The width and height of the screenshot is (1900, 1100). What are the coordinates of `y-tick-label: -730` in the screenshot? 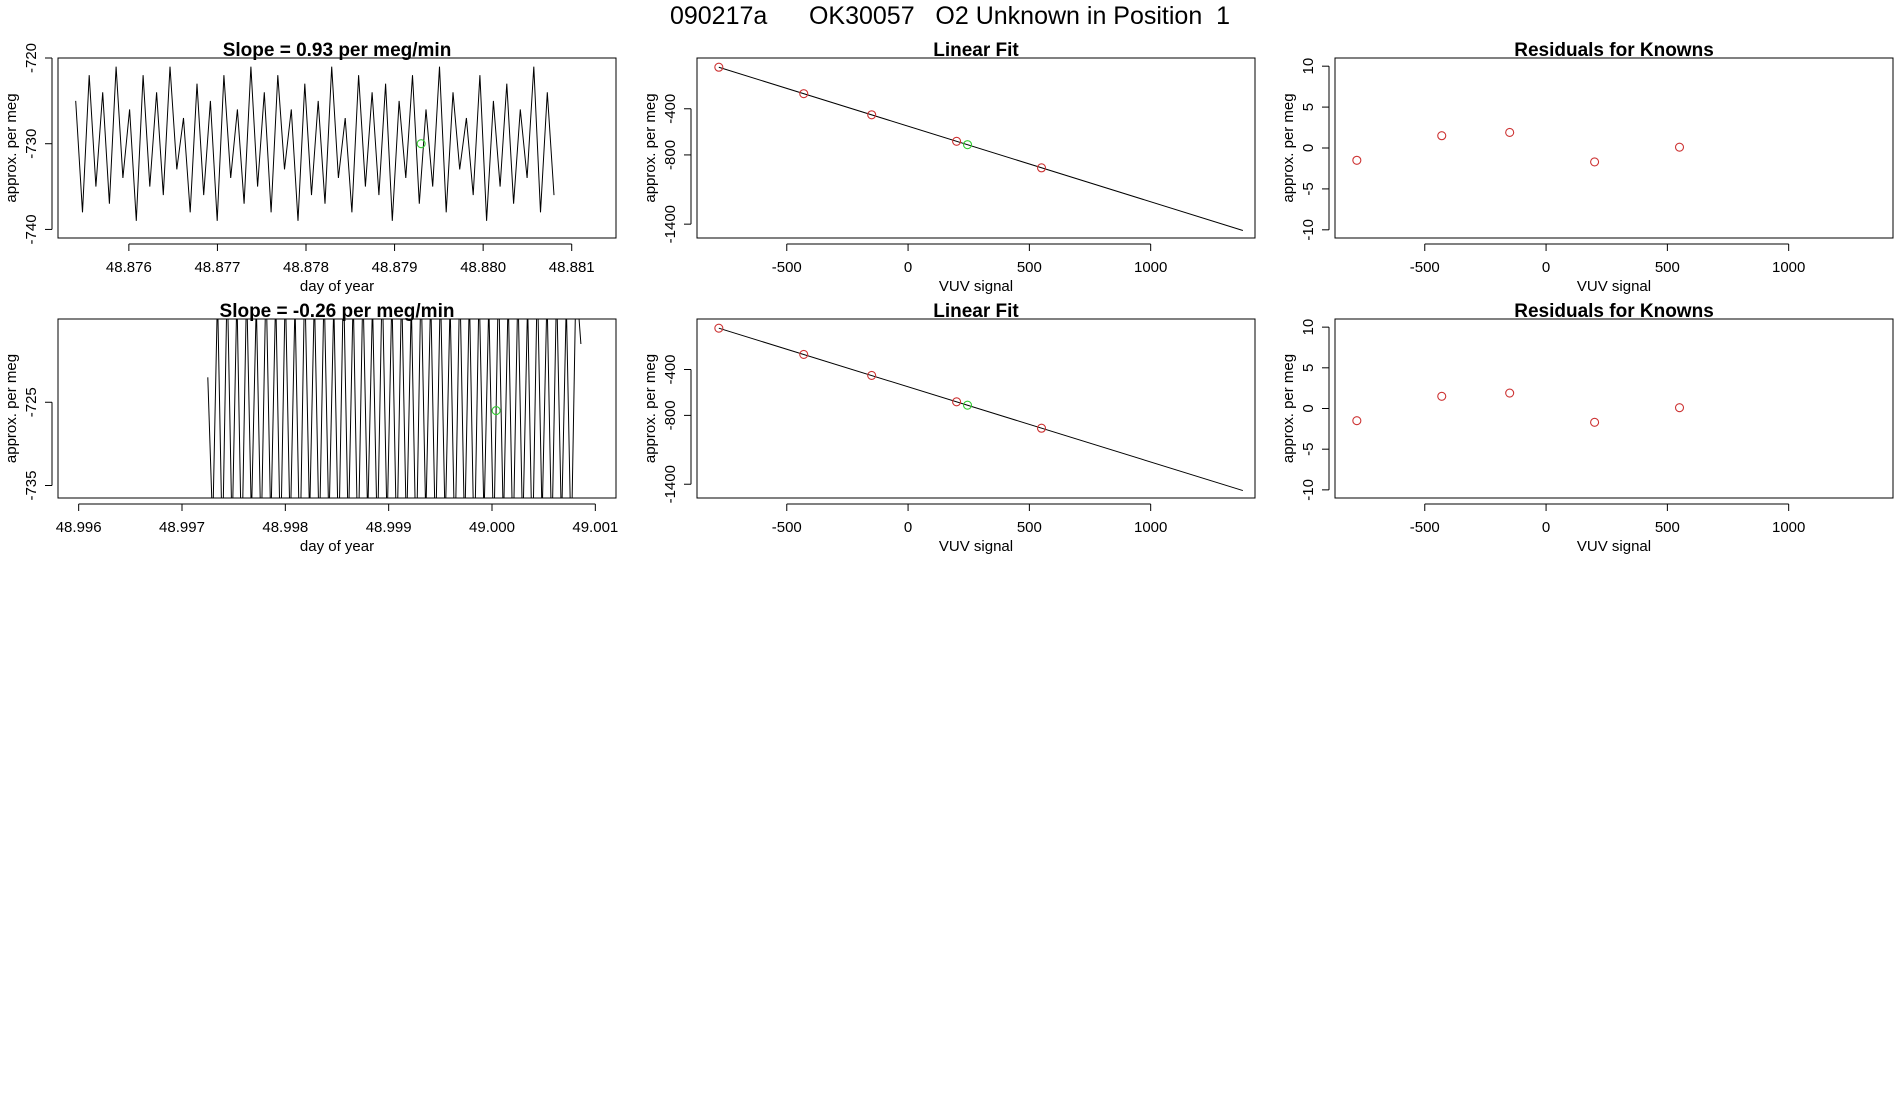 It's located at (31, 144).